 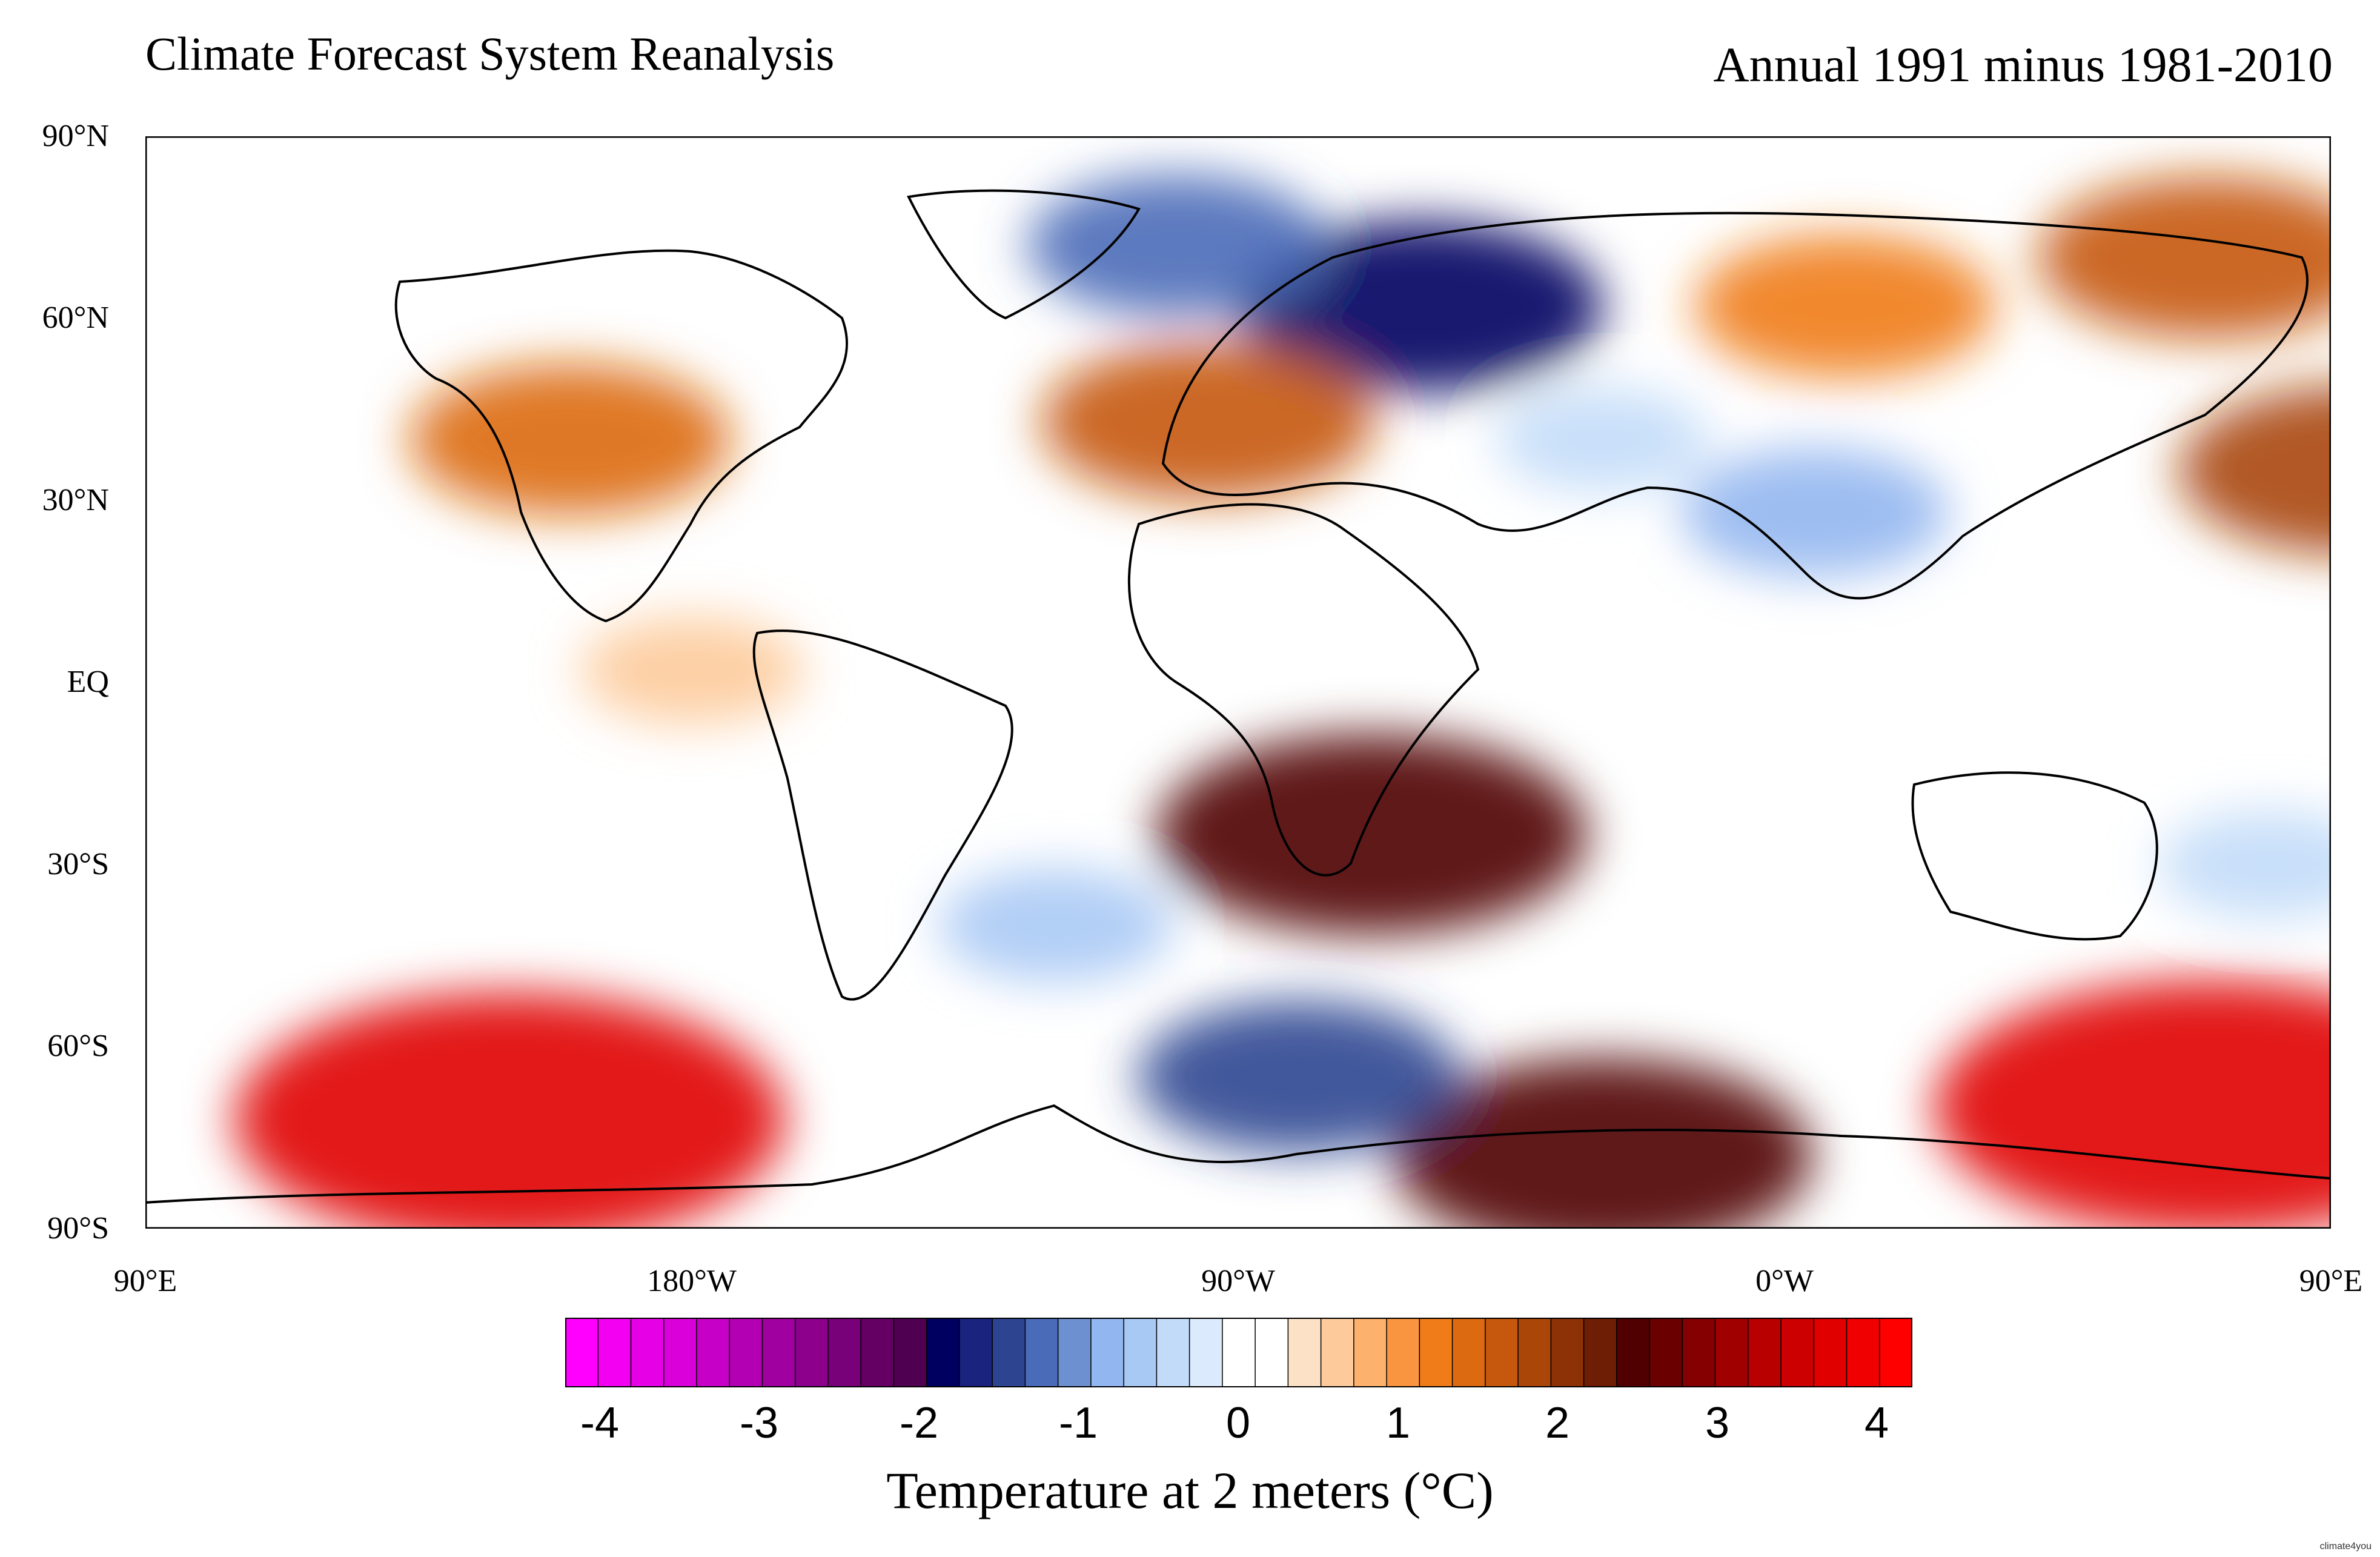 I want to click on anomaly-north-pacific-warm, so click(x=570, y=439).